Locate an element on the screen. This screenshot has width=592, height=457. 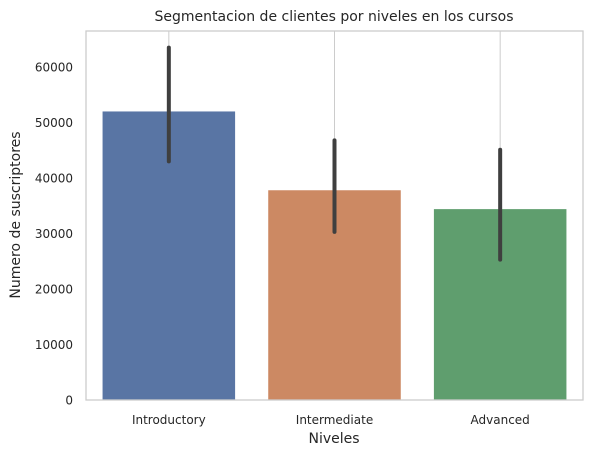
y-axis-label: Numero de suscriptores is located at coordinates (16, 214).